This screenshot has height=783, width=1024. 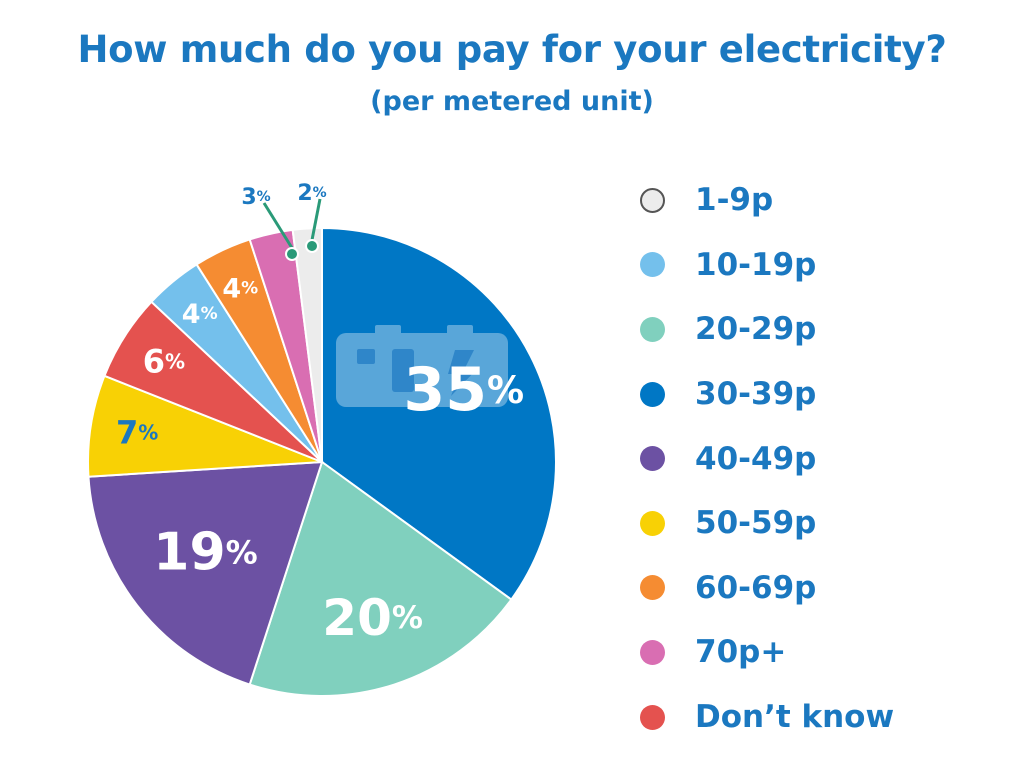 I want to click on legend-item: 1-9p, so click(x=767, y=200).